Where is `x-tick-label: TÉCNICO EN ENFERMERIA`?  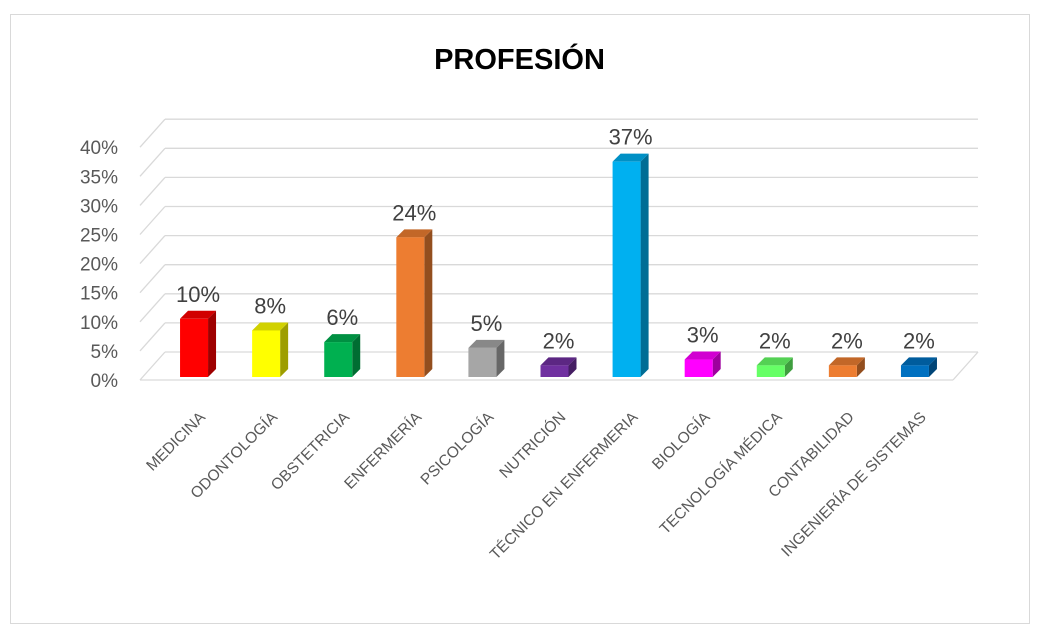 x-tick-label: TÉCNICO EN ENFERMERIA is located at coordinates (564, 485).